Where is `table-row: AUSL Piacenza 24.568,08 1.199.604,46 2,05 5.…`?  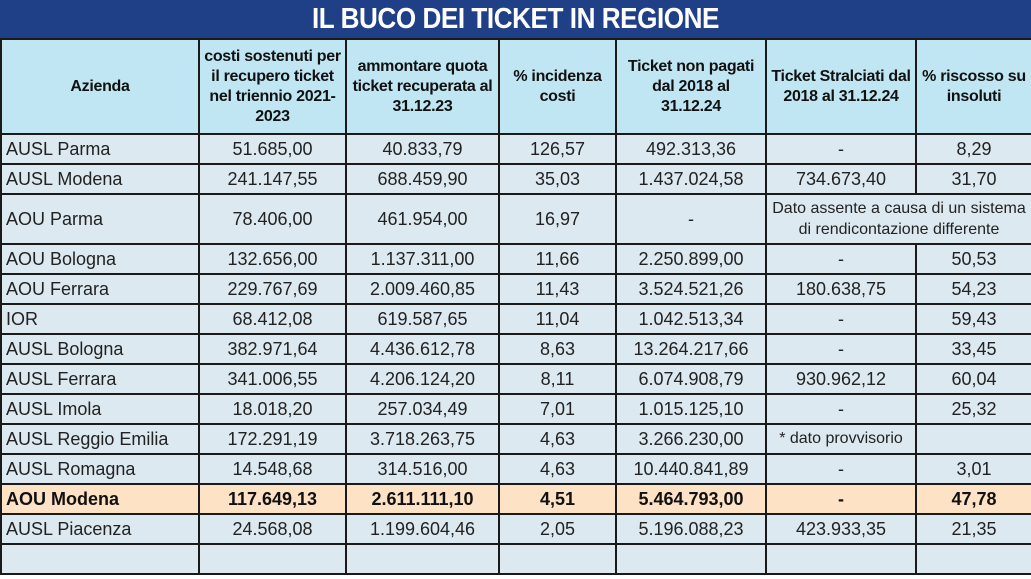 table-row: AUSL Piacenza 24.568,08 1.199.604,46 2,05 5.… is located at coordinates (515, 529).